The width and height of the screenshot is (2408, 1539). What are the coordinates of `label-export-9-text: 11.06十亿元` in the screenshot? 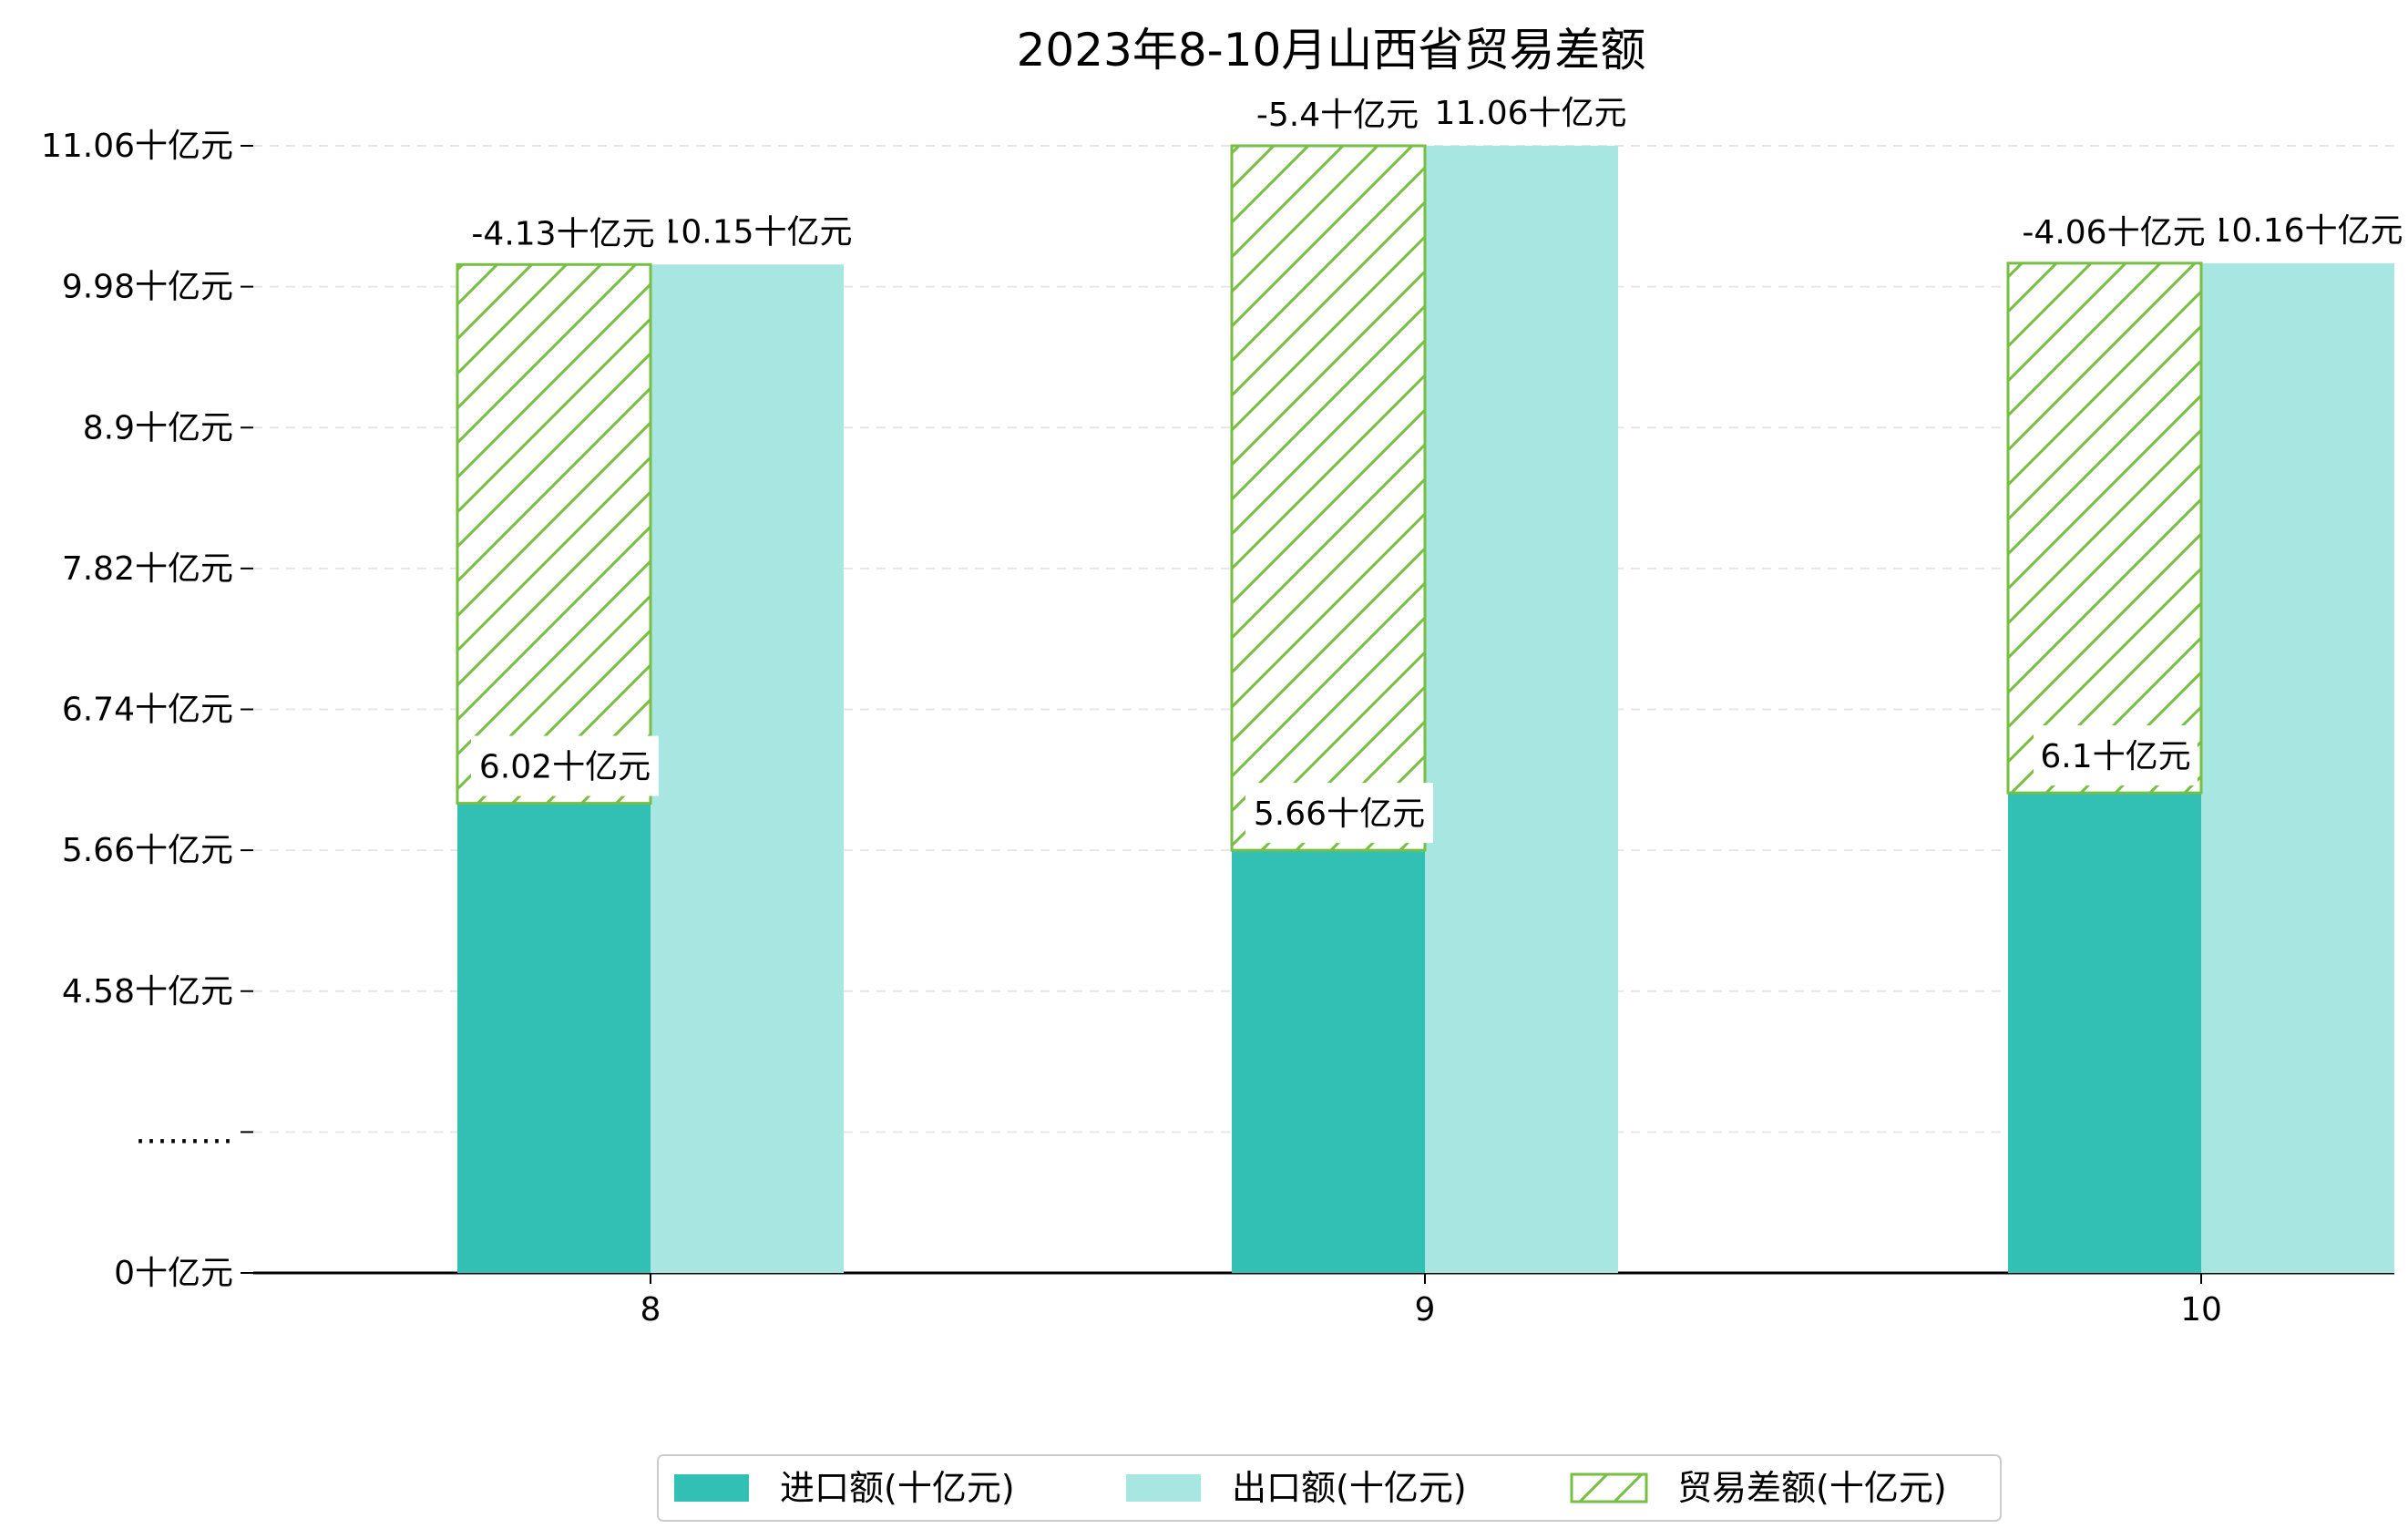 It's located at (1530, 114).